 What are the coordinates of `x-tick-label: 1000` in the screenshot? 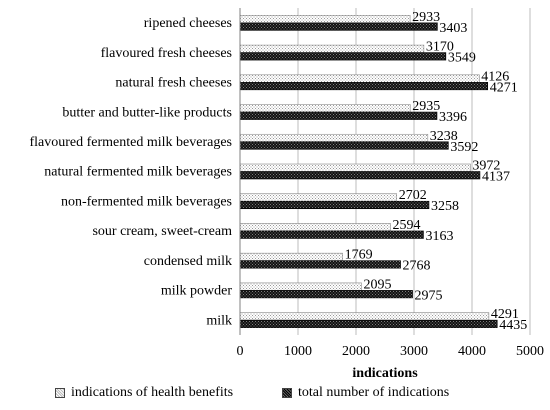 It's located at (298, 351).